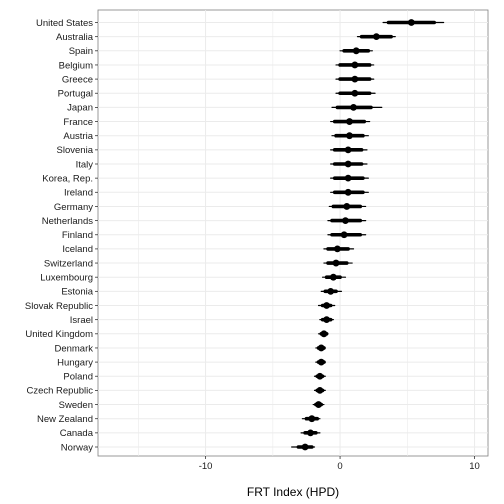 Image resolution: width=504 pixels, height=504 pixels. Describe the element at coordinates (73, 348) in the screenshot. I see `y-tick-label: Denmark` at that location.